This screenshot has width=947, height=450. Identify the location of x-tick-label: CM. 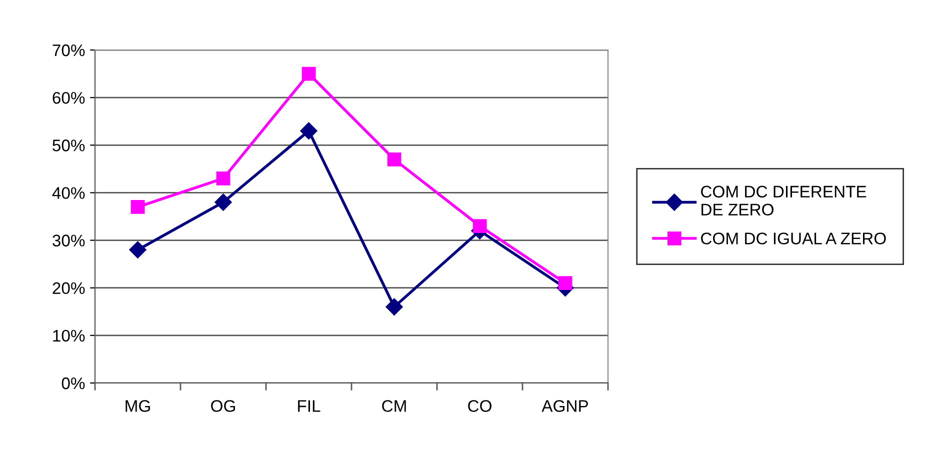
(394, 406).